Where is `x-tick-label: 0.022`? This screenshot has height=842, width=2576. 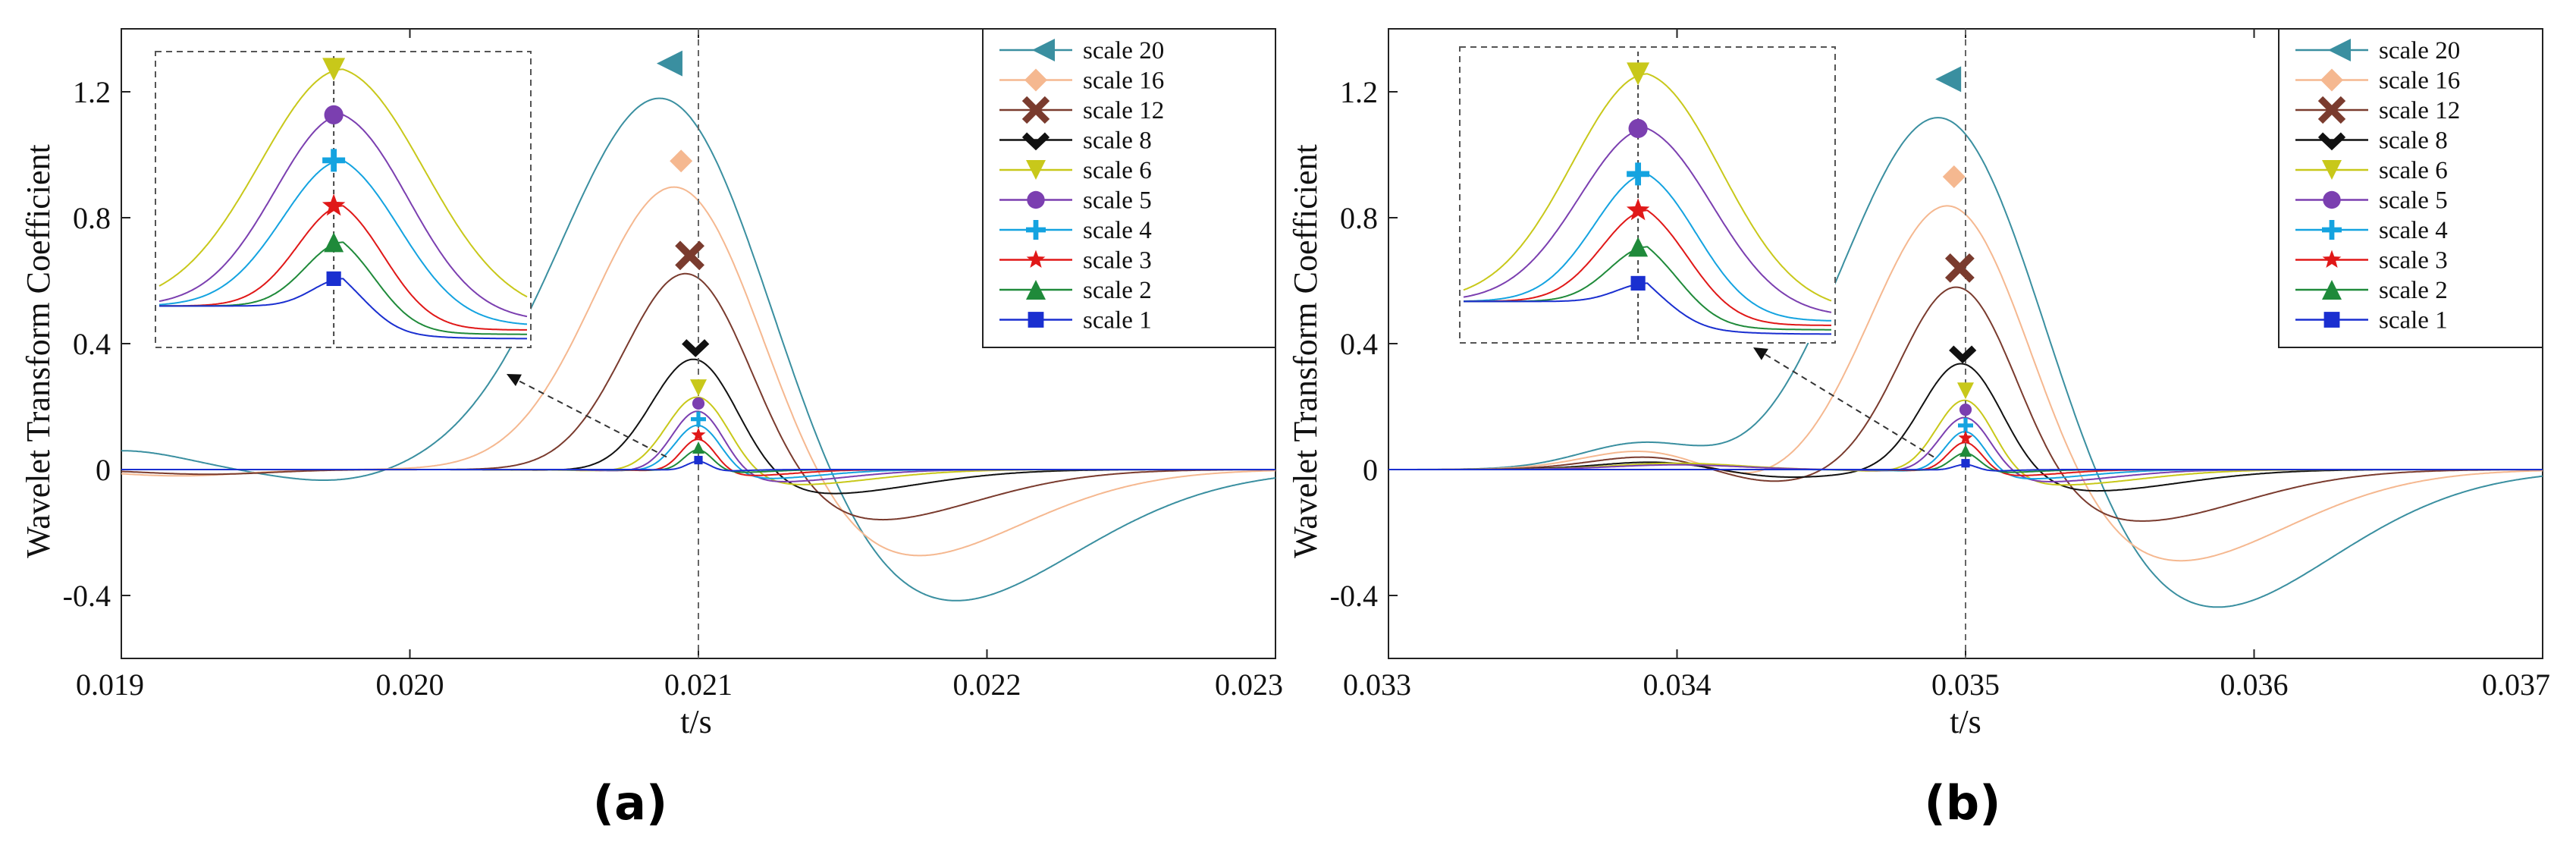 x-tick-label: 0.022 is located at coordinates (987, 685).